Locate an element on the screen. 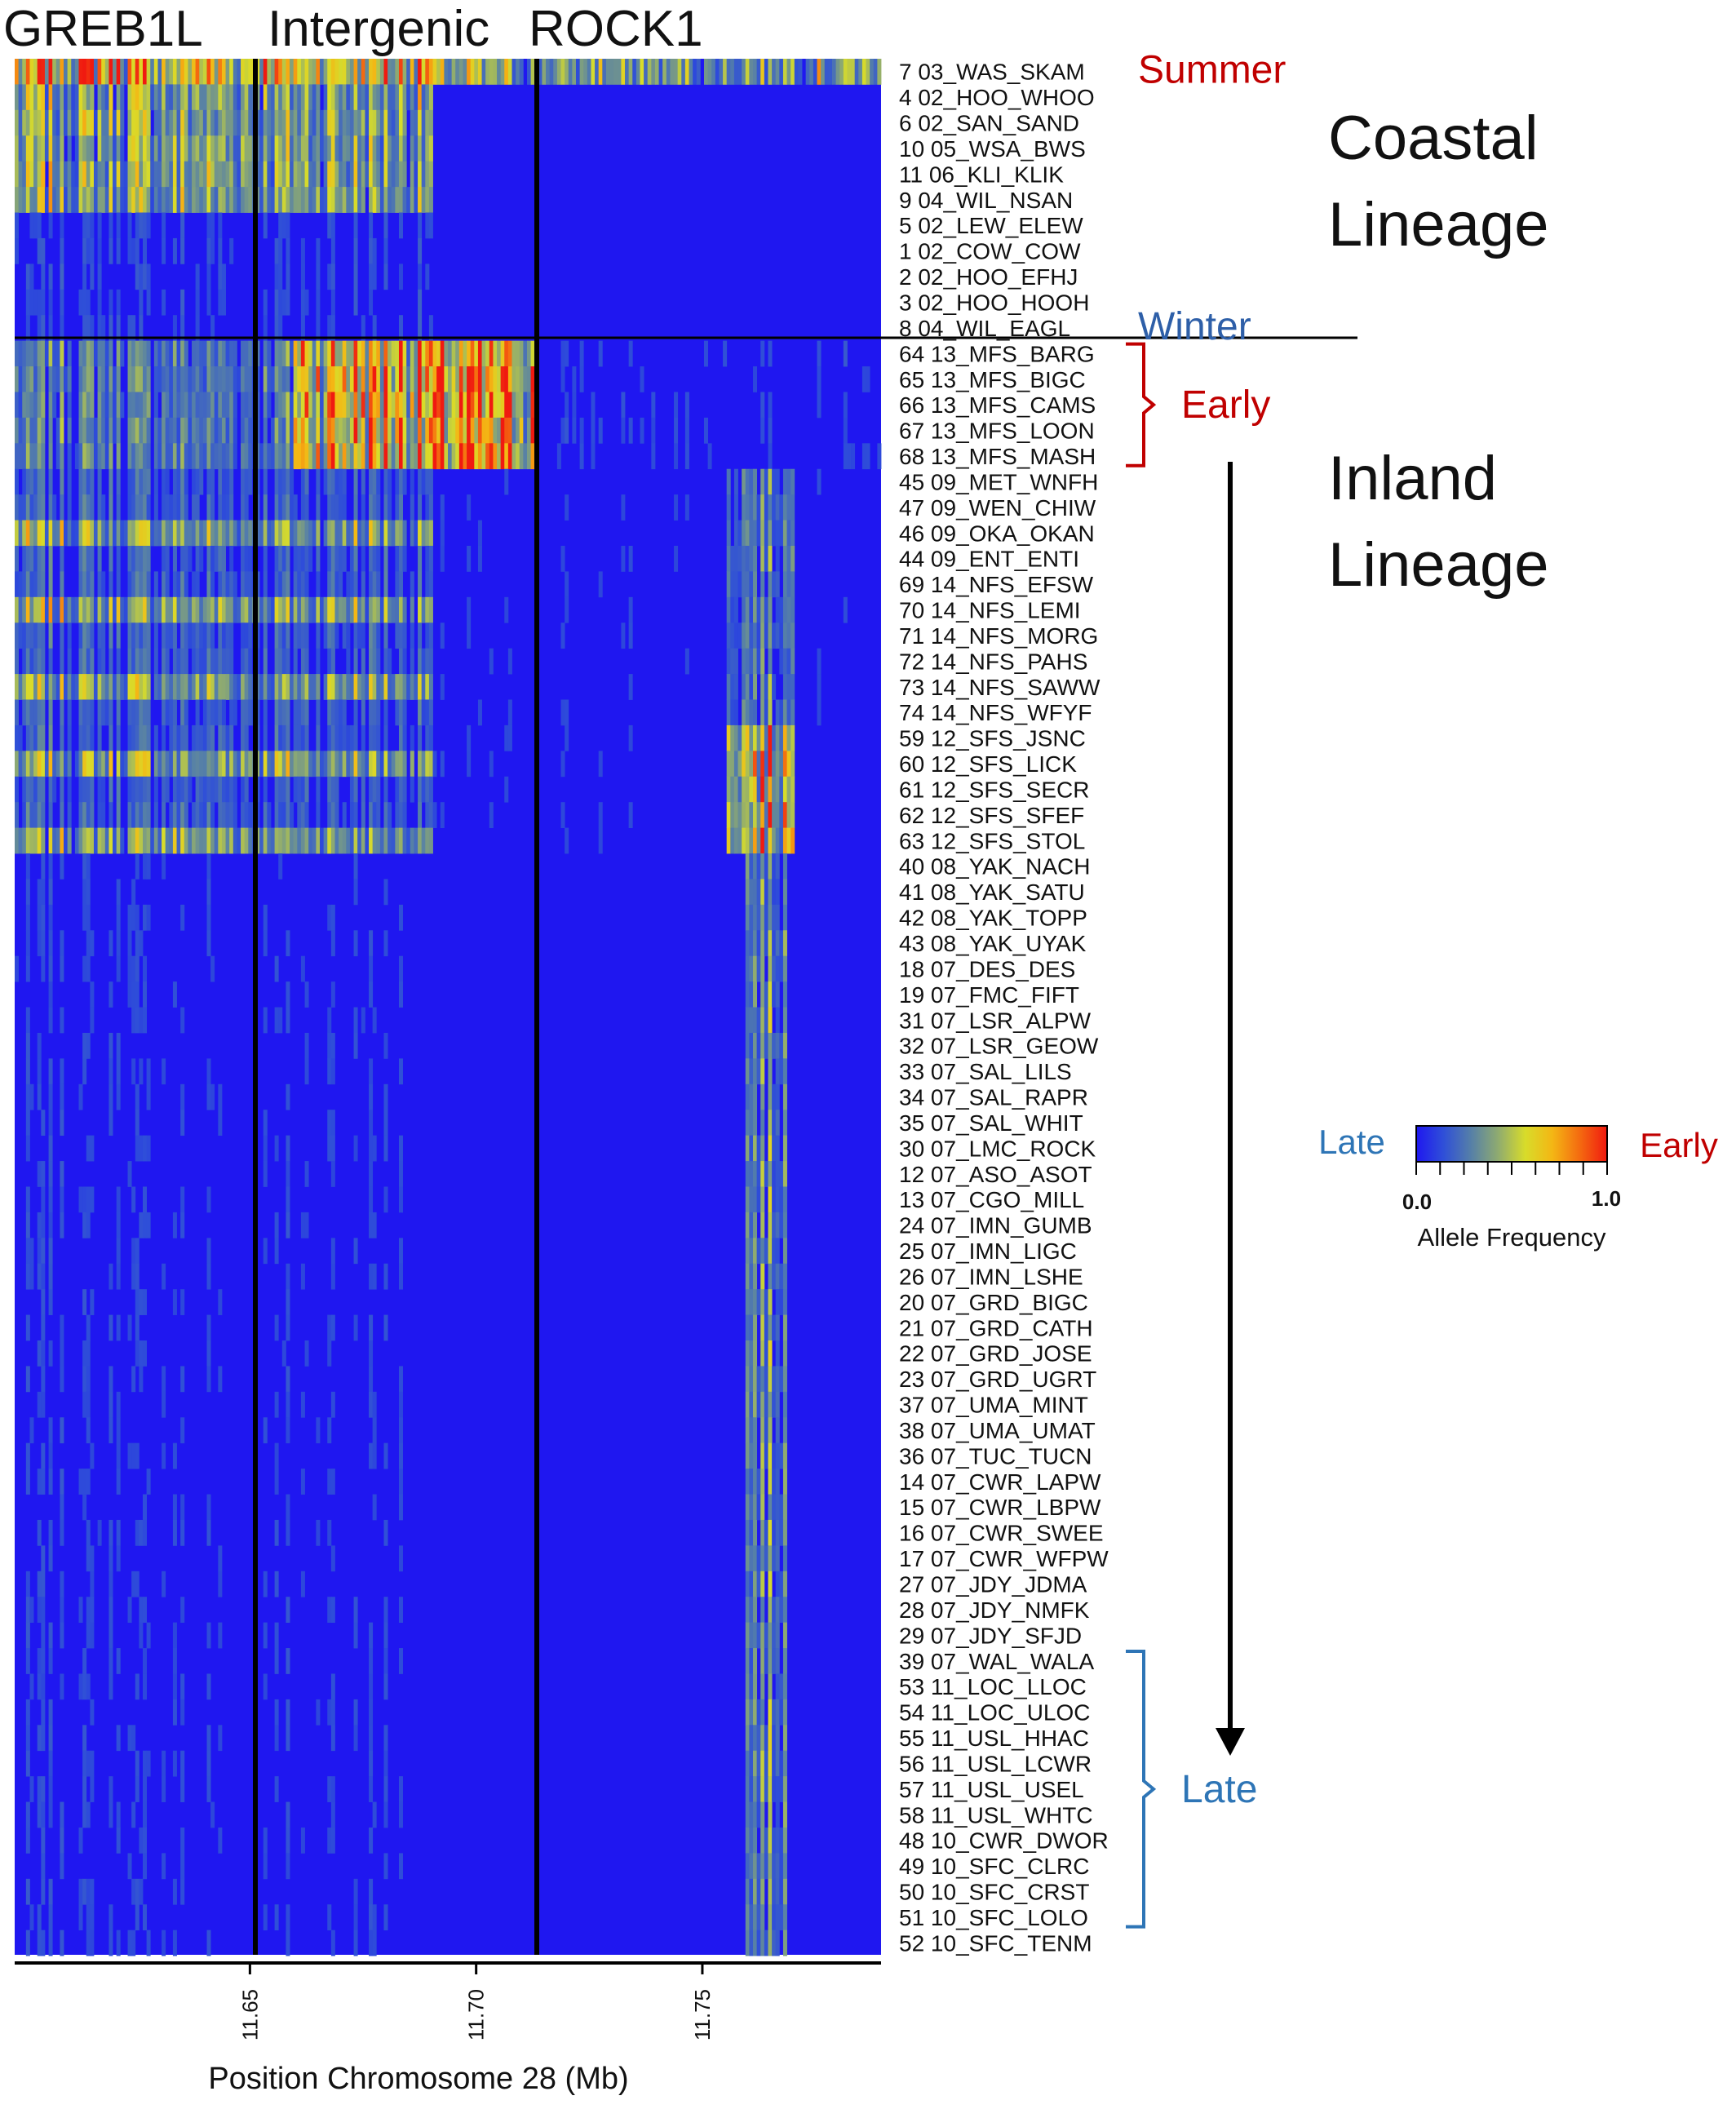 This screenshot has height=2109, width=1736. population-label-58-11-usl-whtc: 58 11_USL_WHTC is located at coordinates (996, 1815).